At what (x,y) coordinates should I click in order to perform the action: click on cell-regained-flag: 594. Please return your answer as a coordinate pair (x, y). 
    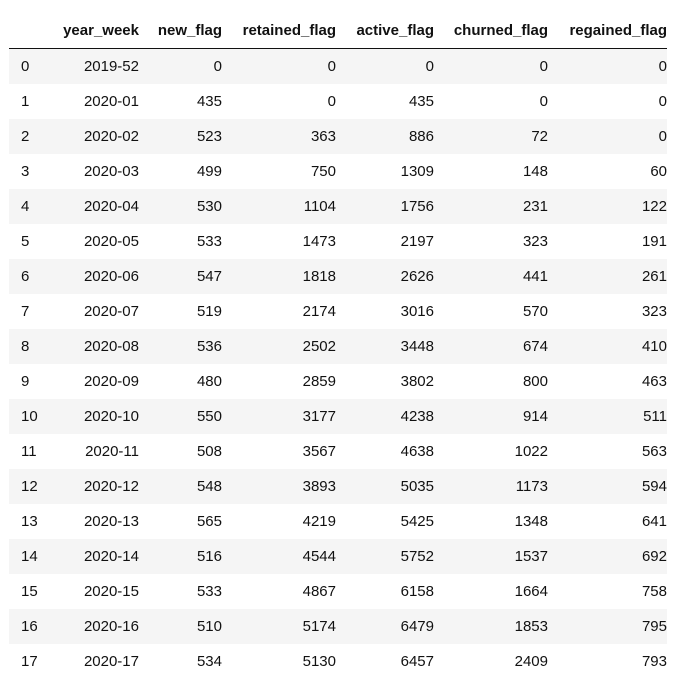
    Looking at the image, I should click on (654, 486).